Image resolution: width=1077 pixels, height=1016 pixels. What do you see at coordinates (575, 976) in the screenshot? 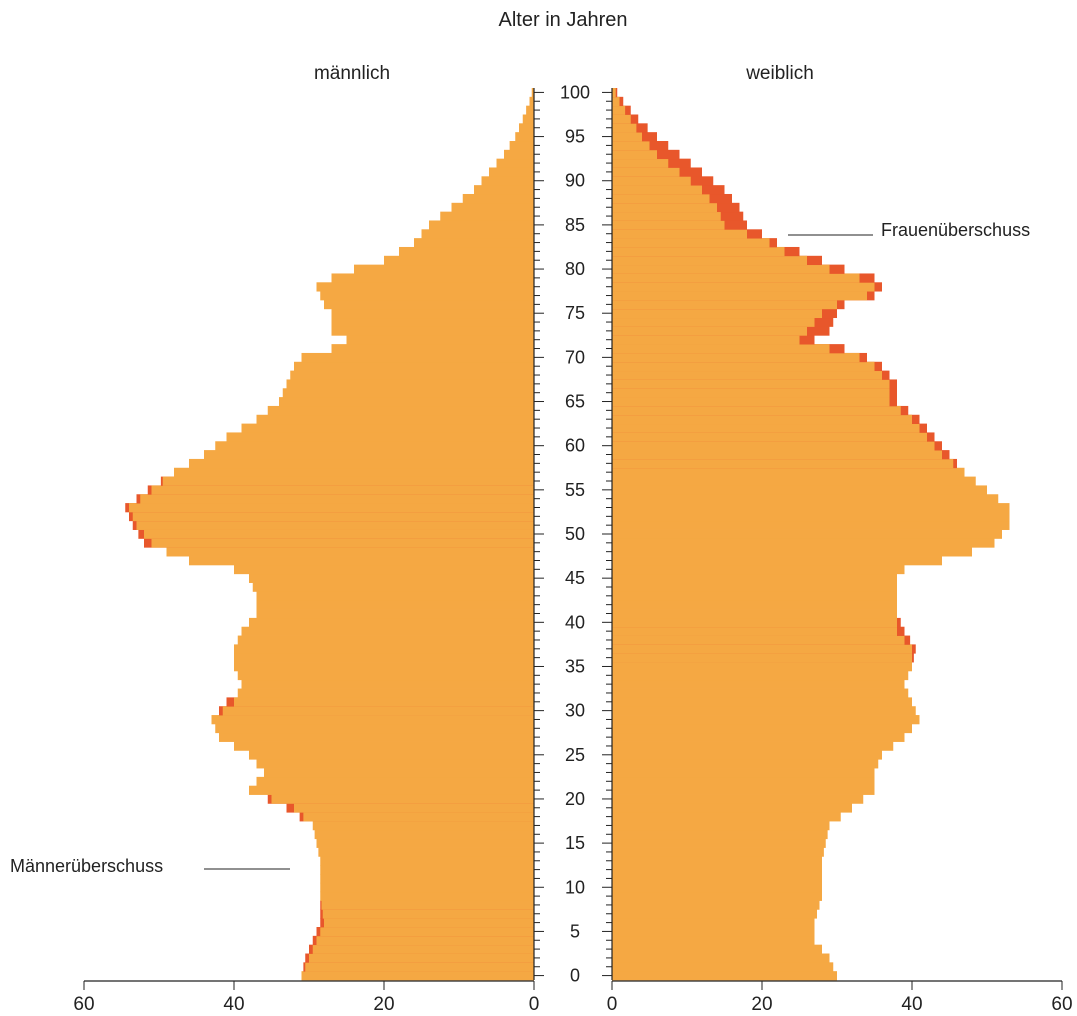
I see `age-tick-label: 0` at bounding box center [575, 976].